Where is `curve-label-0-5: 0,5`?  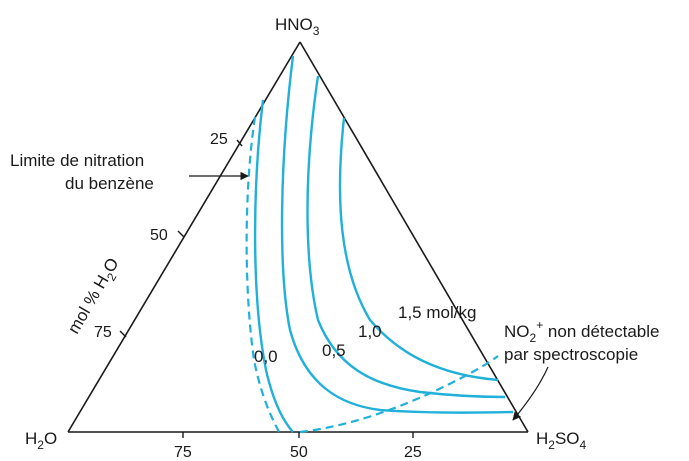 curve-label-0-5: 0,5 is located at coordinates (334, 350).